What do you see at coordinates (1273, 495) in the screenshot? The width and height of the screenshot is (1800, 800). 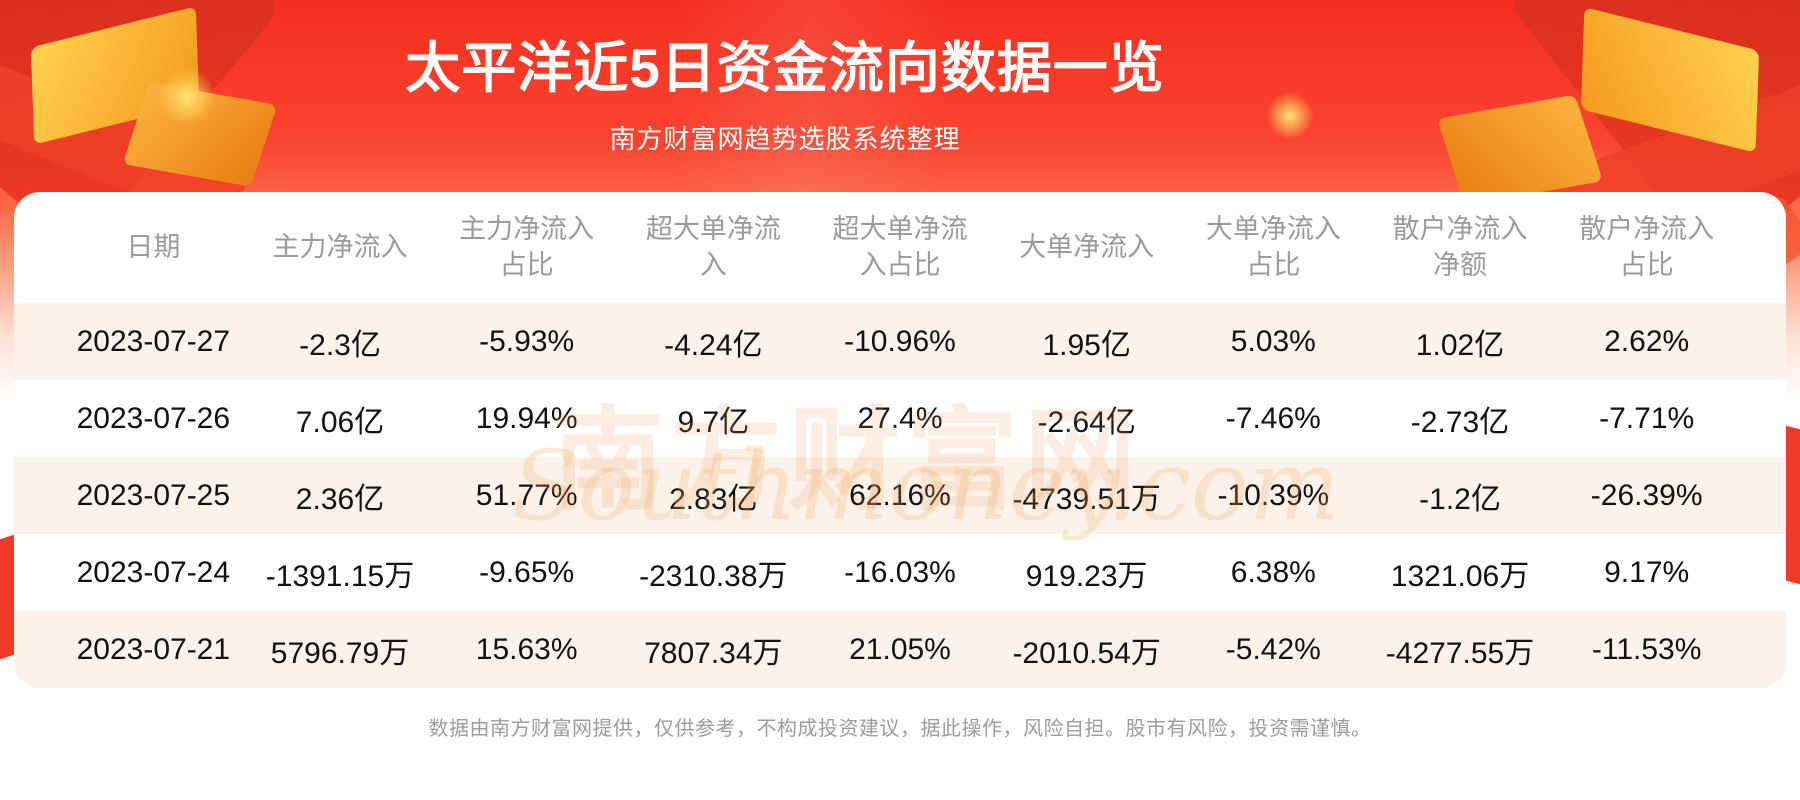 I see `table-cell: -10.39%` at bounding box center [1273, 495].